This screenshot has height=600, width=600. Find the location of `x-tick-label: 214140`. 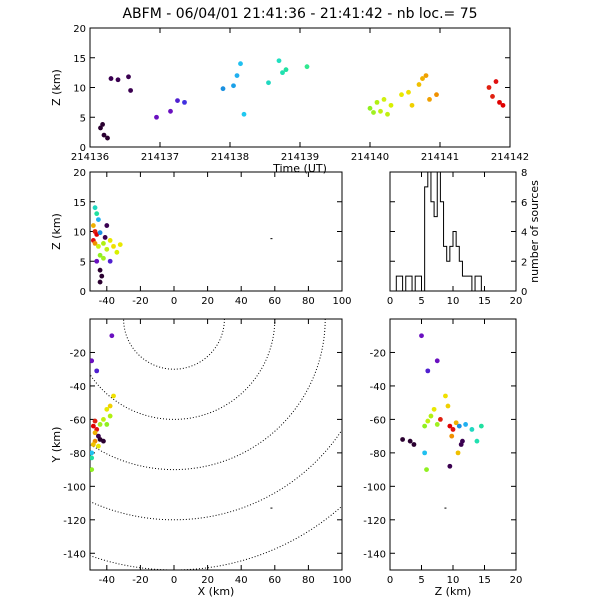

x-tick-label: 214140 is located at coordinates (370, 157).